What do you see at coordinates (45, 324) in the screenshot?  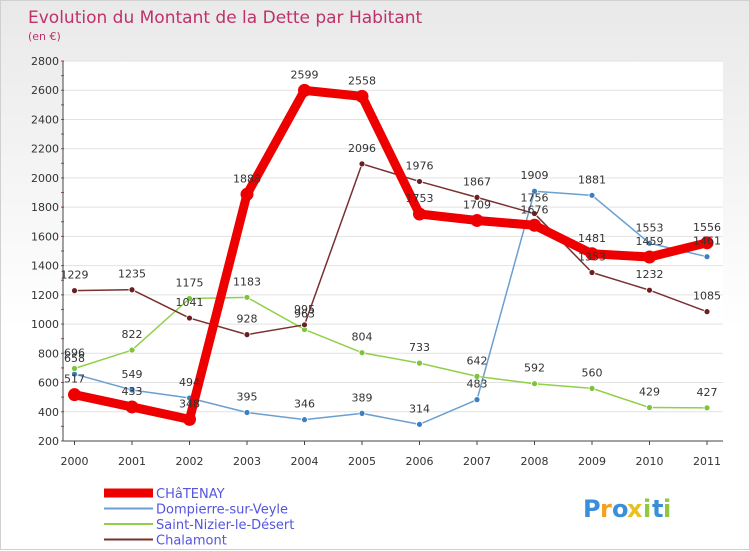 I see `y-tick-label: 1000` at bounding box center [45, 324].